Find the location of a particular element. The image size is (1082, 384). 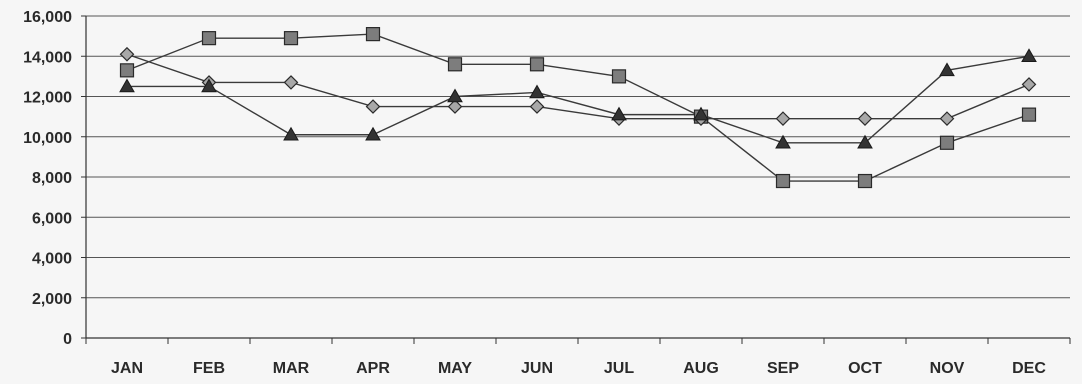

x-tick-label: JUL is located at coordinates (619, 368).